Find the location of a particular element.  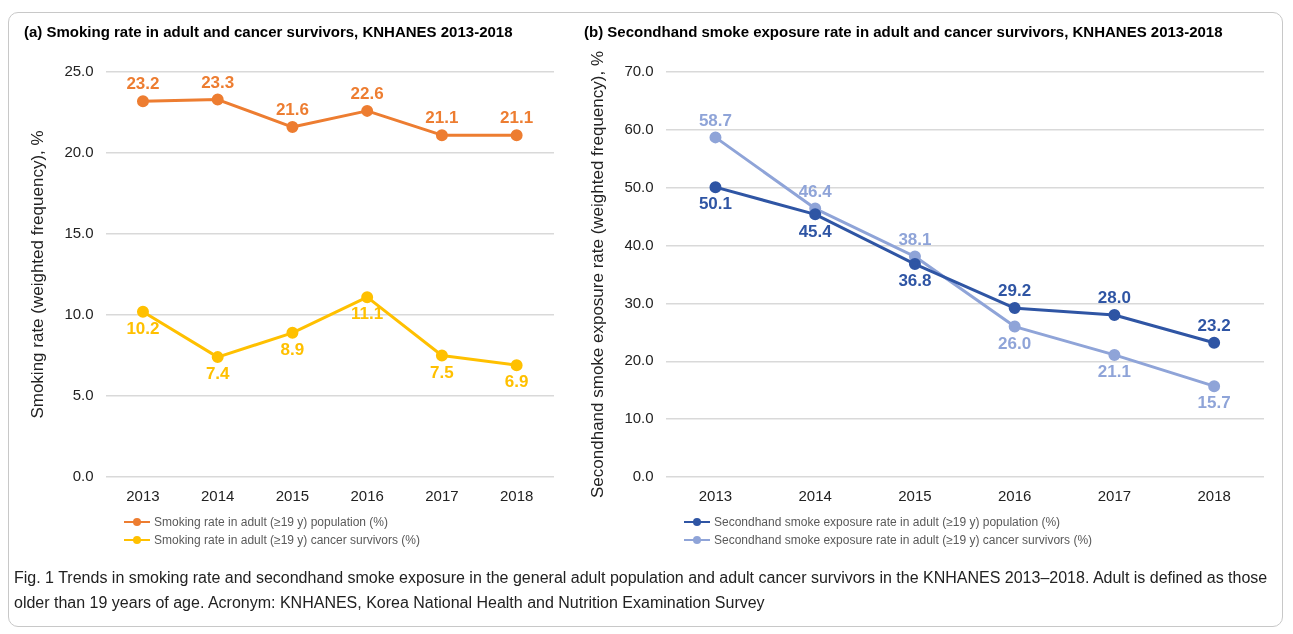

data-label: 6.9 is located at coordinates (516, 382).